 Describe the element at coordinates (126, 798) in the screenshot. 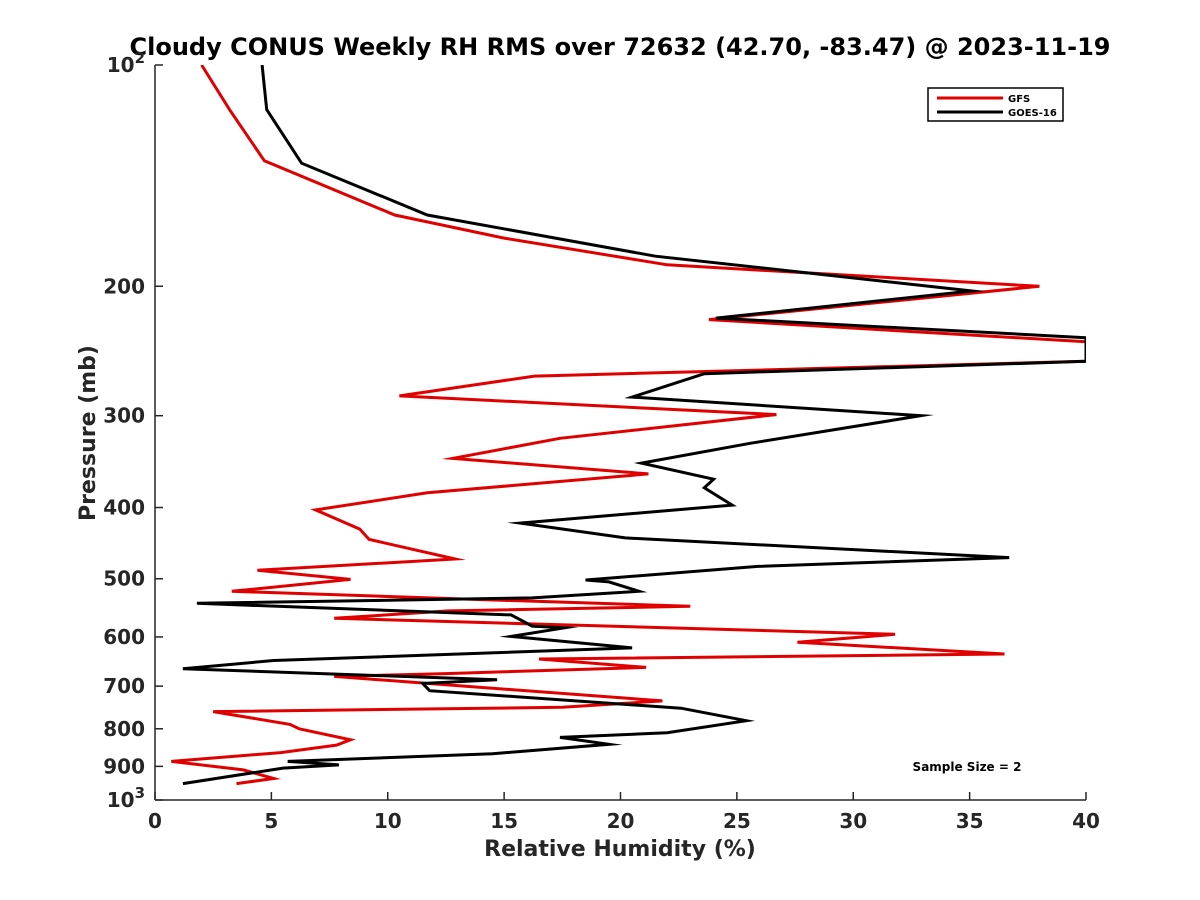

I see `y-tick-label: 10³` at that location.